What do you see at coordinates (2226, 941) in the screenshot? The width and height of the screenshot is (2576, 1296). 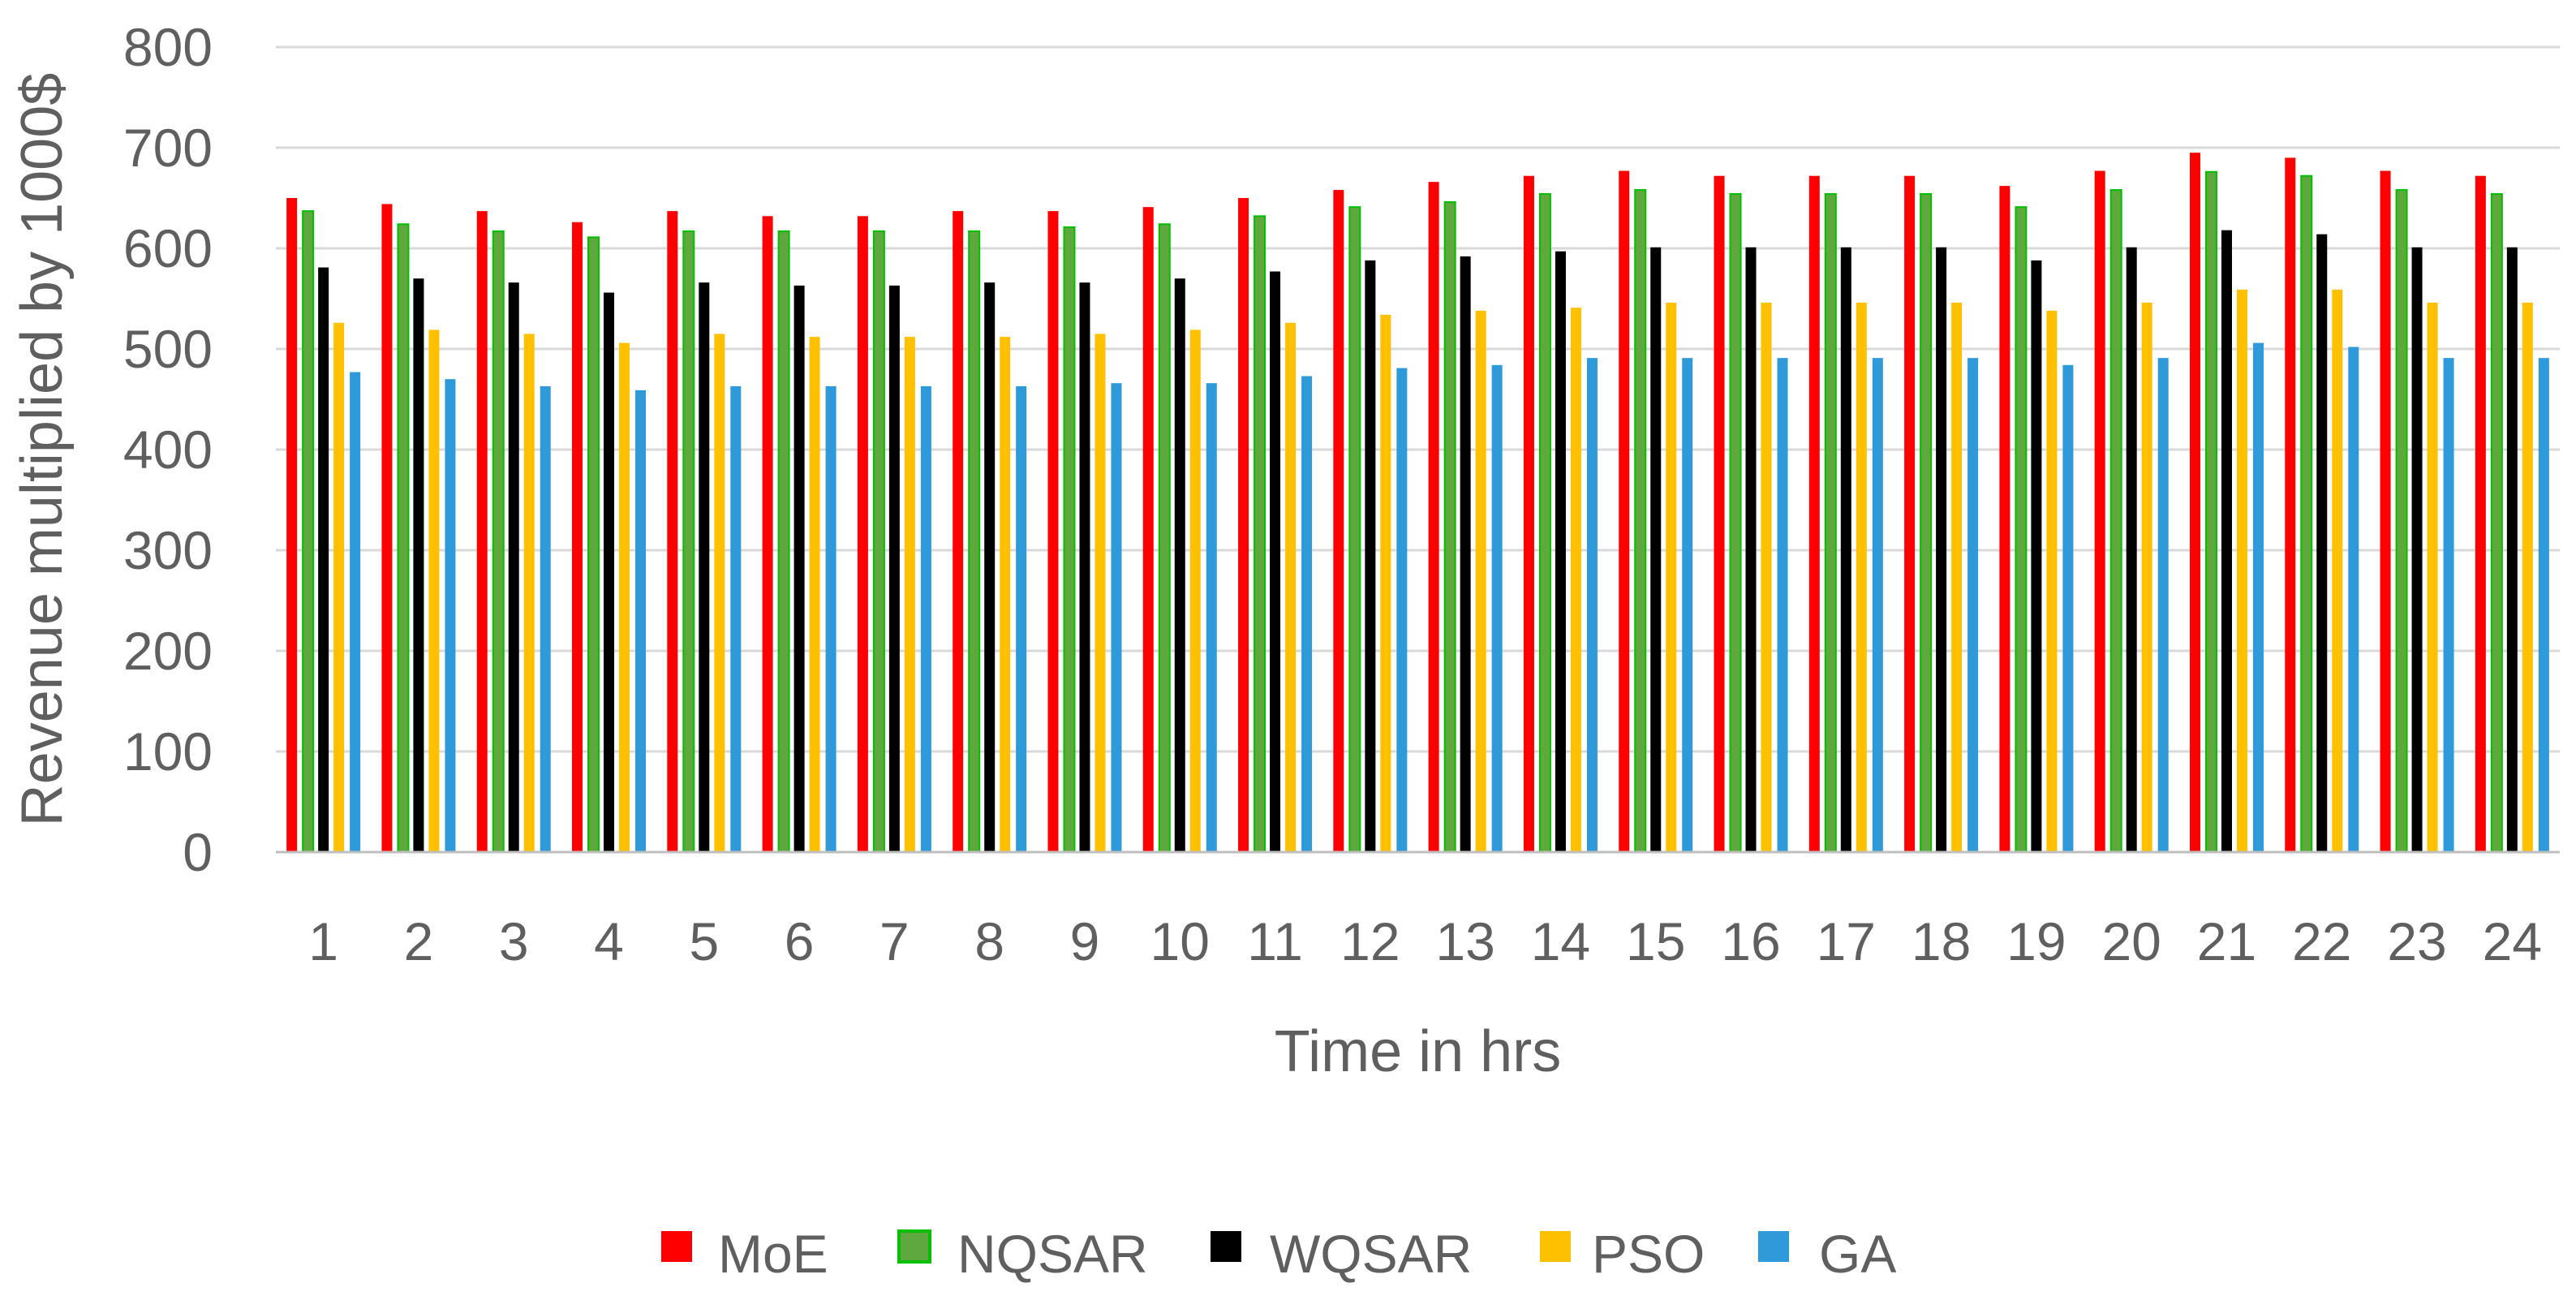 I see `x-tick-label: 21` at bounding box center [2226, 941].